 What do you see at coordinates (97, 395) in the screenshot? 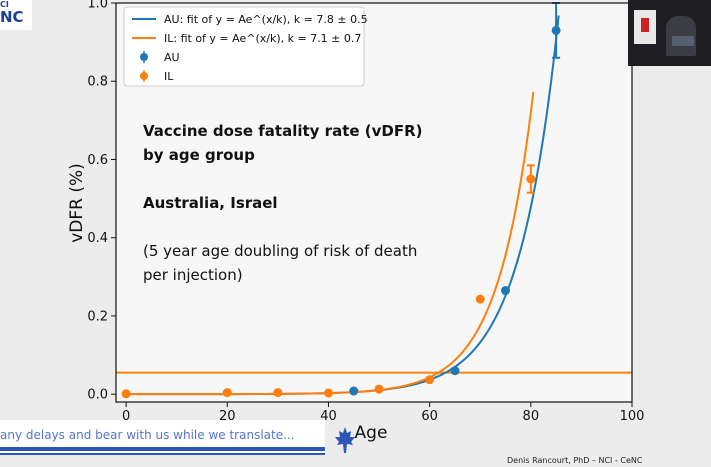
I see `y-tick-label: 0.0` at bounding box center [97, 395].